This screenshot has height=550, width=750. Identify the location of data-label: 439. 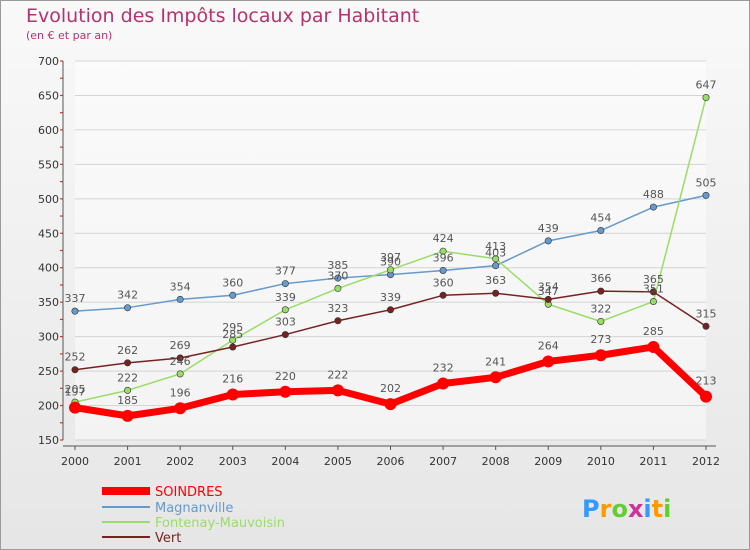
(548, 228).